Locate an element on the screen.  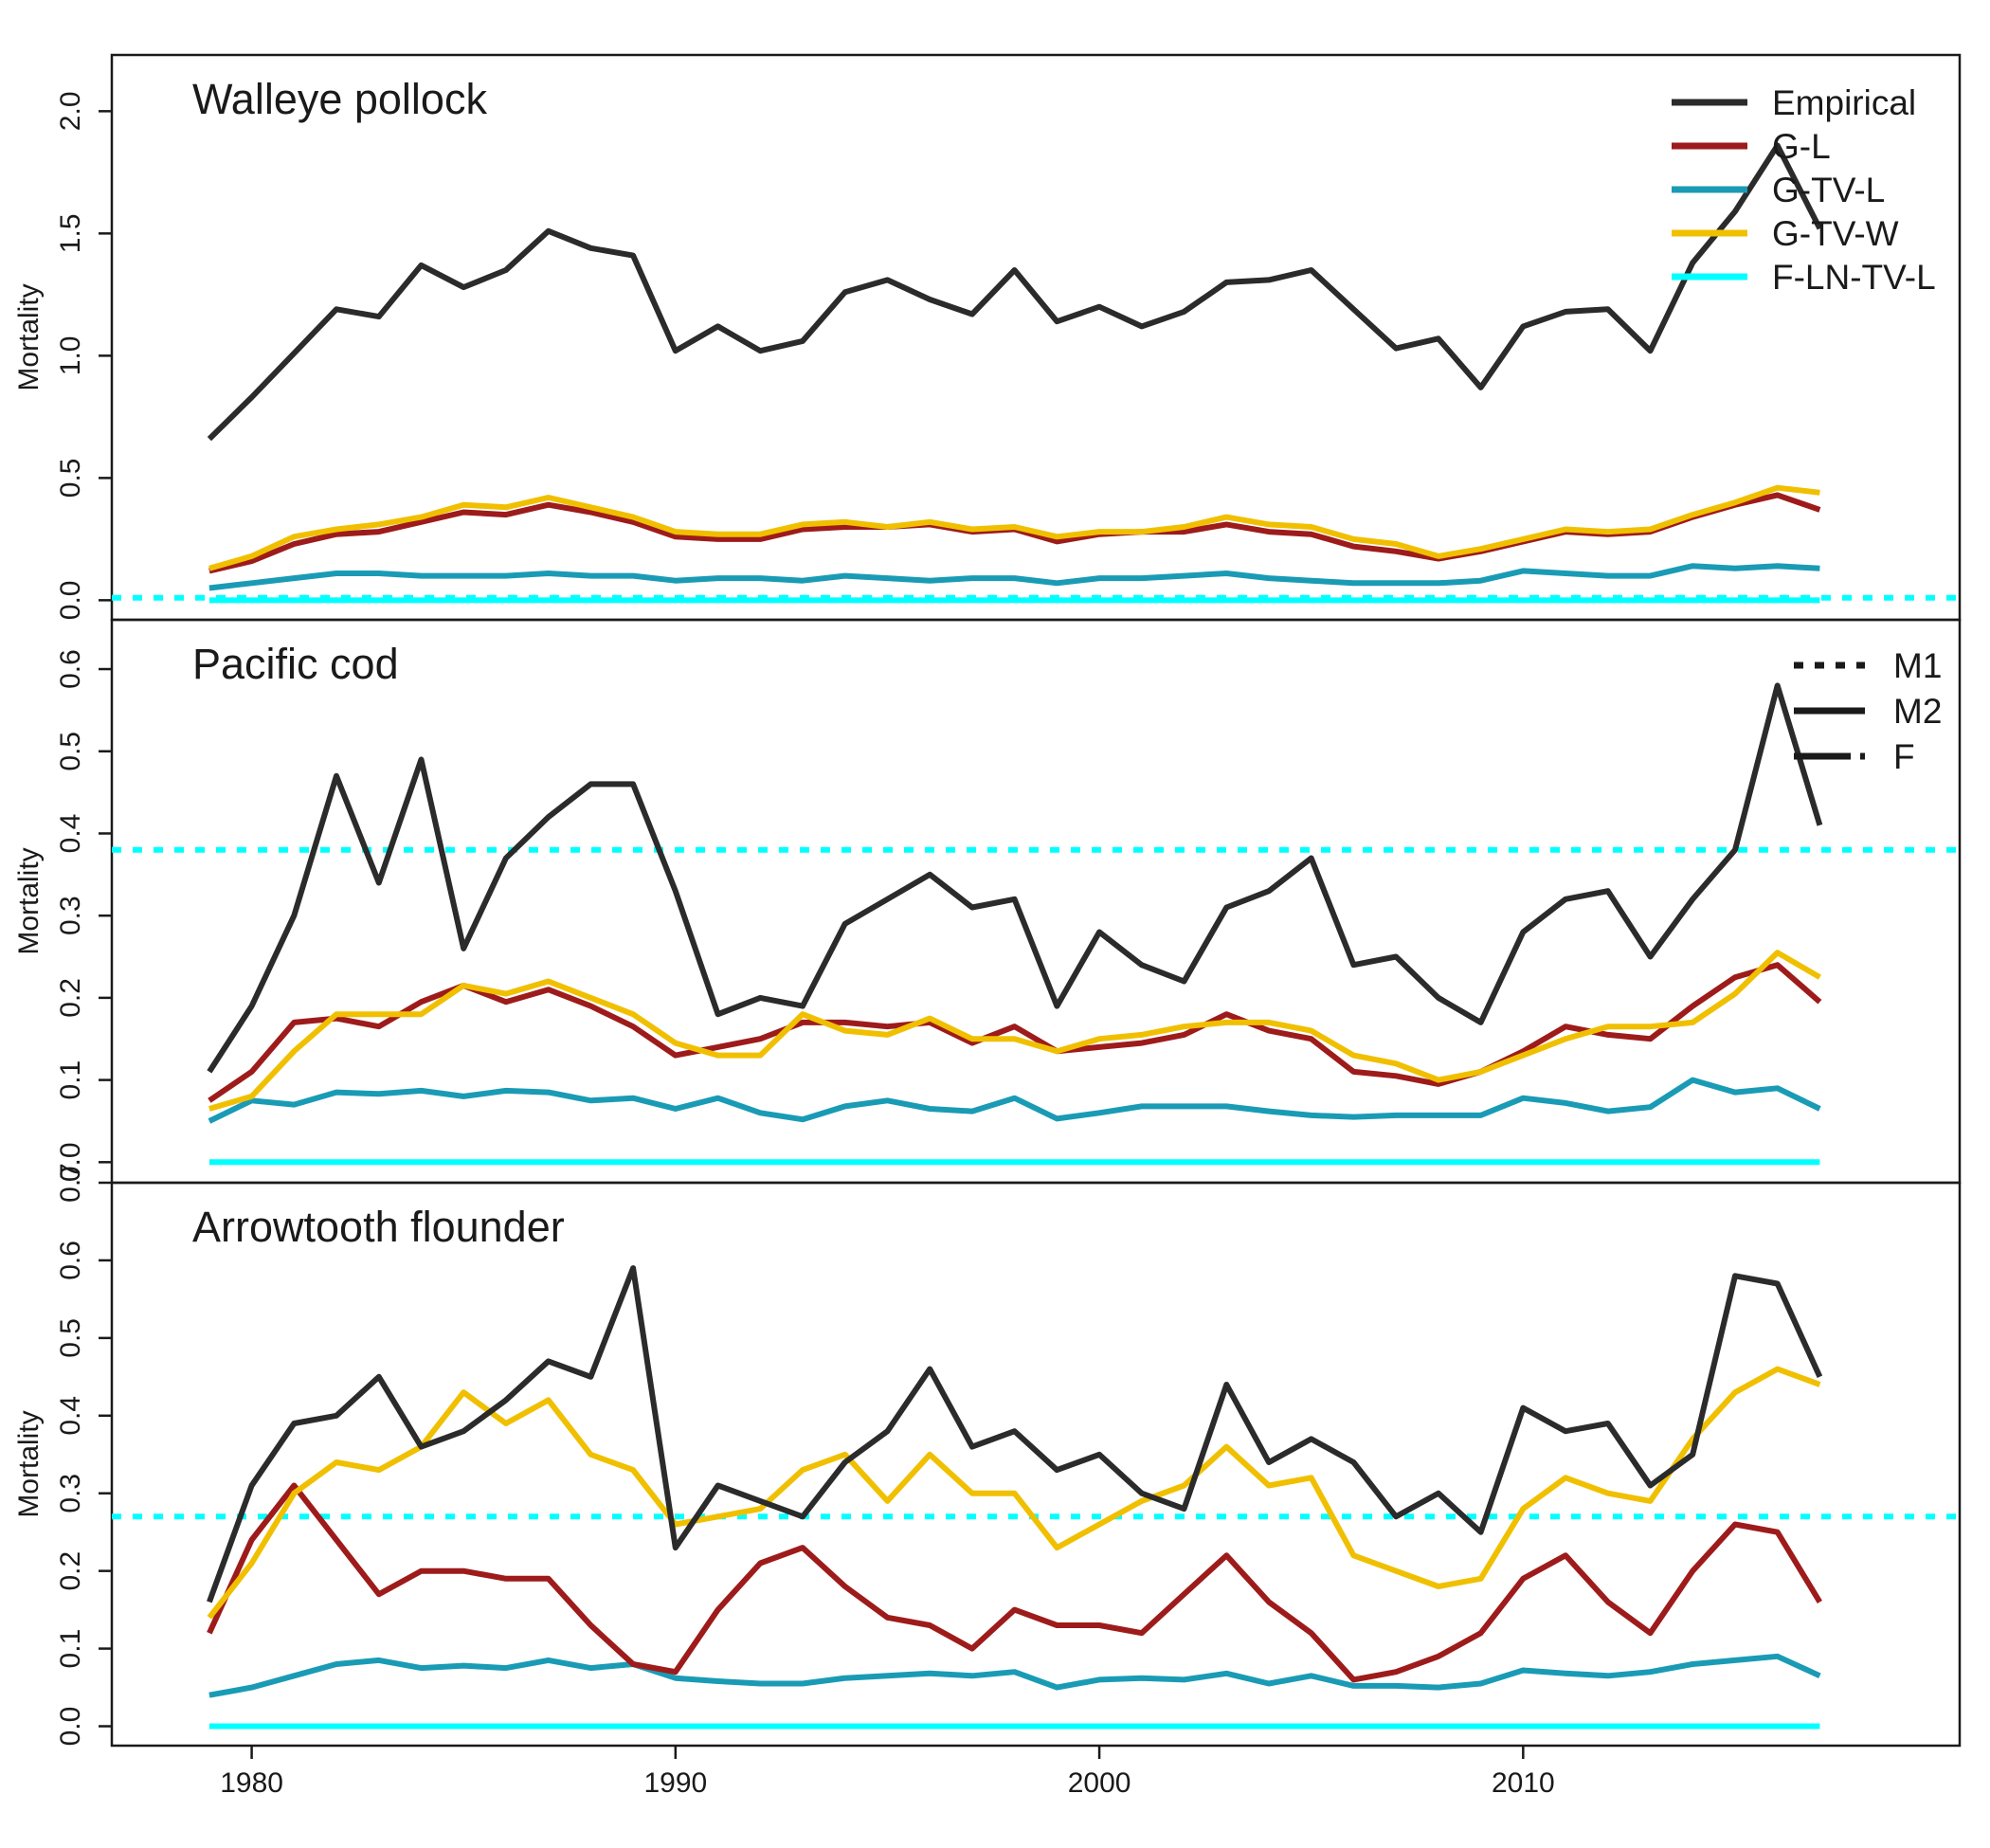
legend-label: F is located at coordinates (1904, 756).